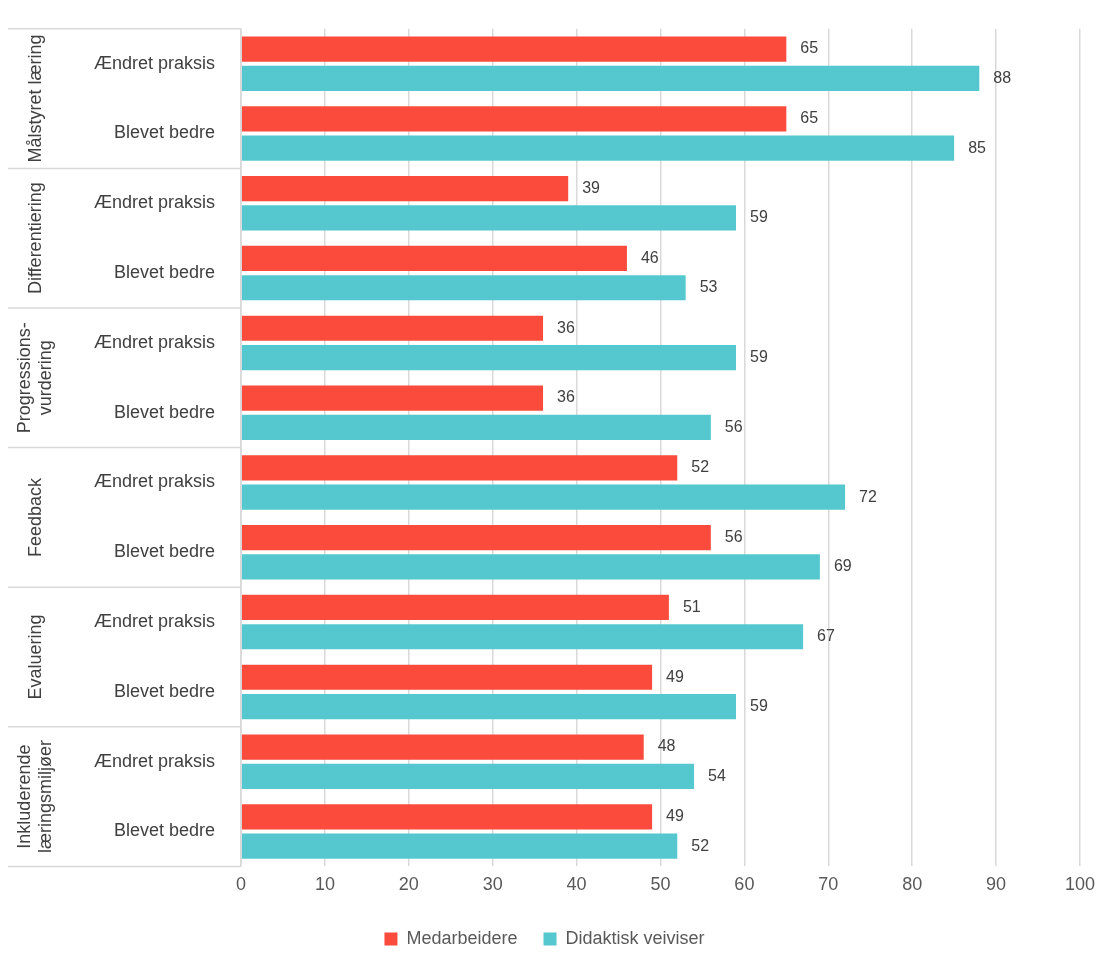  What do you see at coordinates (34, 238) in the screenshot?
I see `text: Differentiering` at bounding box center [34, 238].